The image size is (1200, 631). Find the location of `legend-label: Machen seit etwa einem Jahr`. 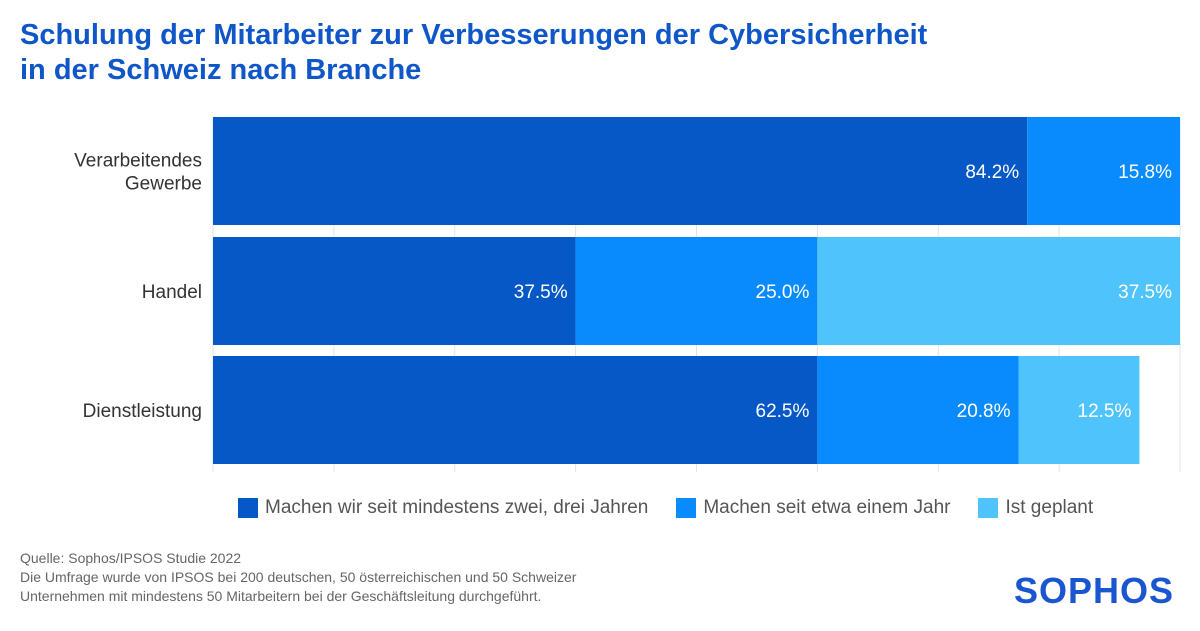

legend-label: Machen seit etwa einem Jahr is located at coordinates (827, 507).